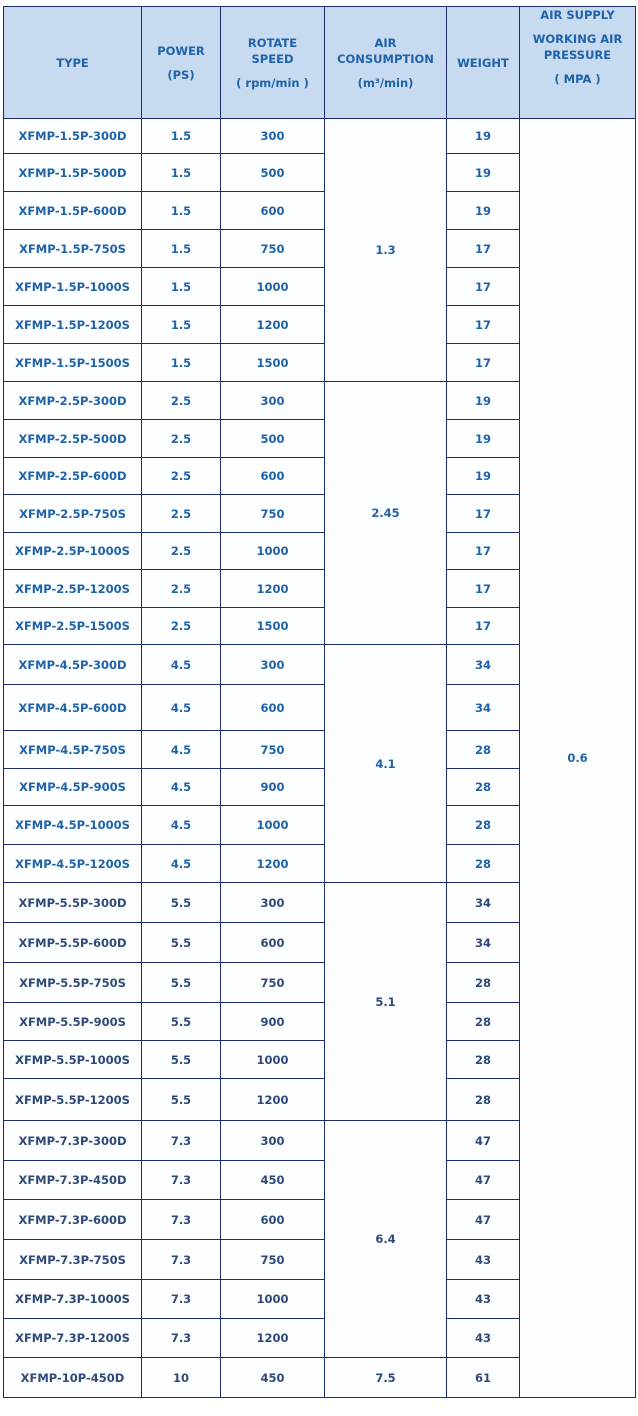 This screenshot has height=1416, width=638. Describe the element at coordinates (272, 62) in the screenshot. I see `header-speed: ROTATE SPEED( rpm/min )` at that location.